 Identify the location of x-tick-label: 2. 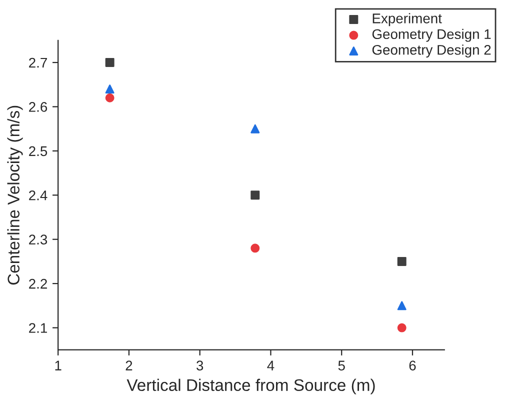
(129, 365).